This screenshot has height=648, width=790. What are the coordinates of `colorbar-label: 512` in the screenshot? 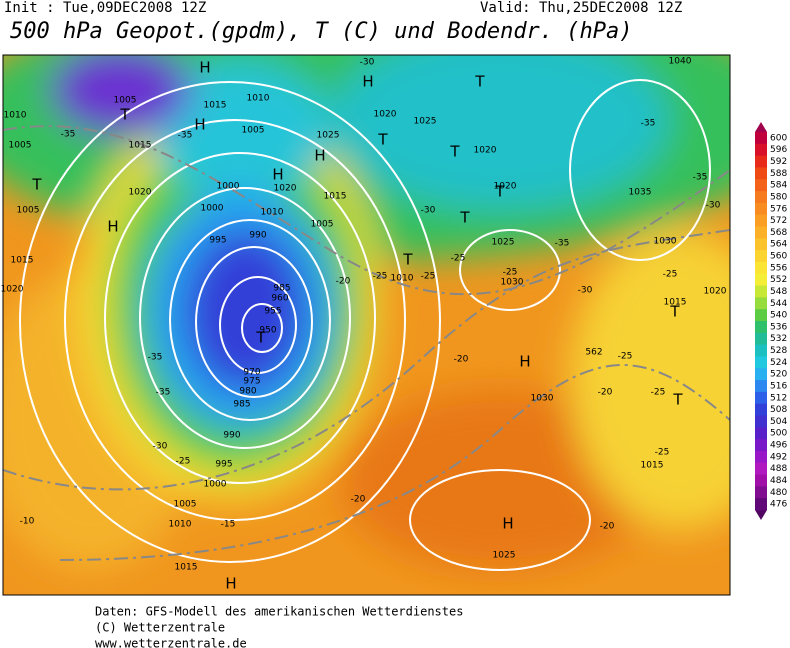 It's located at (778, 398).